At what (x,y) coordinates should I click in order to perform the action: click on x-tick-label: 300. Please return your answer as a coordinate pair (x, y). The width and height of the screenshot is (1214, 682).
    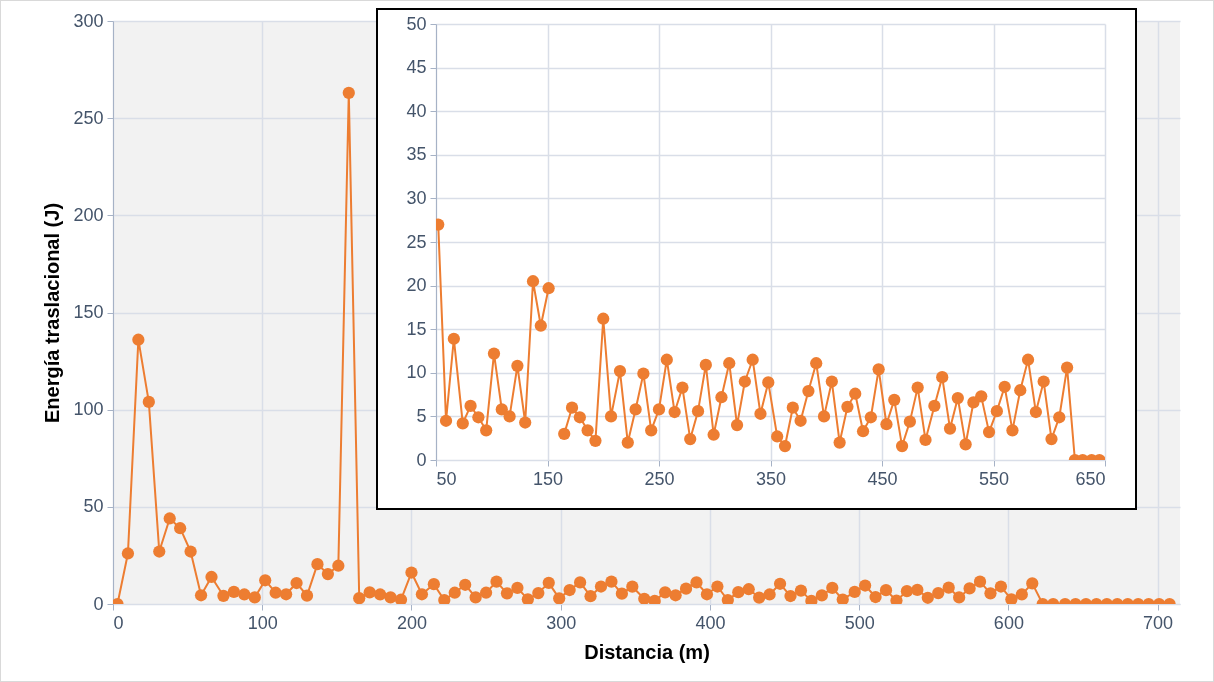
    Looking at the image, I should click on (561, 622).